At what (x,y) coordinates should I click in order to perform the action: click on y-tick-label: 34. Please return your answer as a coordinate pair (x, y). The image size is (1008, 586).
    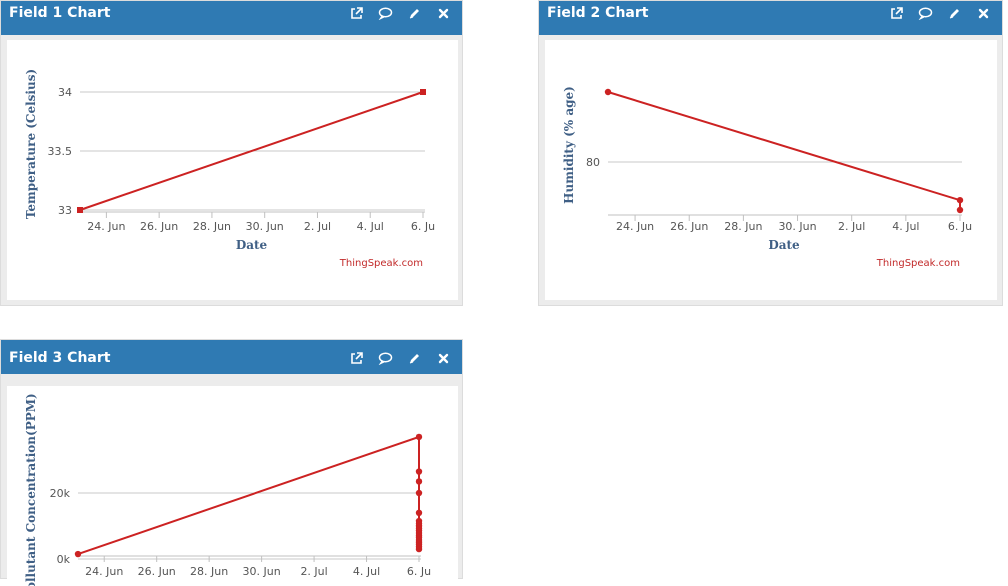
    Looking at the image, I should click on (65, 92).